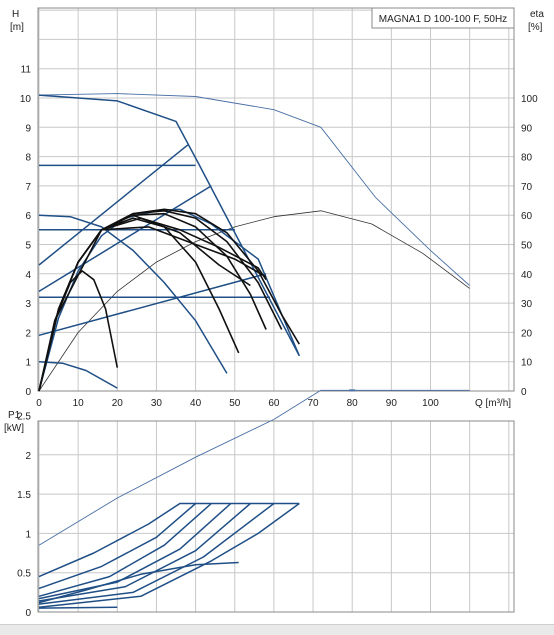  I want to click on power-axis-unit: [kW], so click(14, 428).